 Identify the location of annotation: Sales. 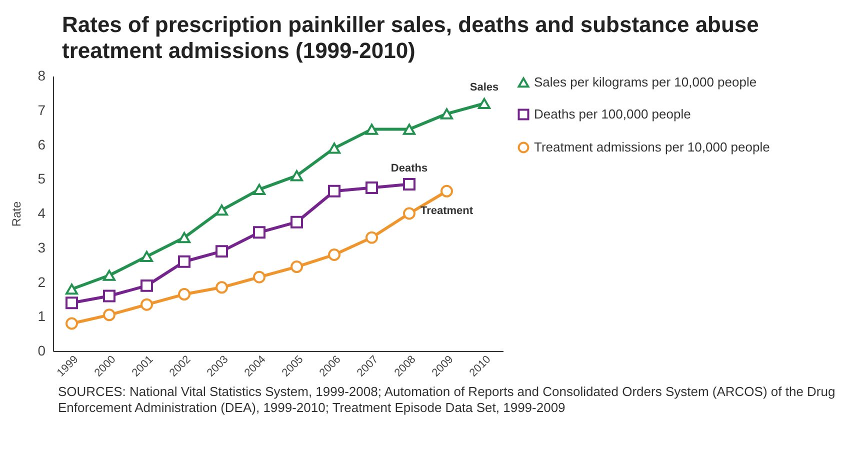
(484, 88).